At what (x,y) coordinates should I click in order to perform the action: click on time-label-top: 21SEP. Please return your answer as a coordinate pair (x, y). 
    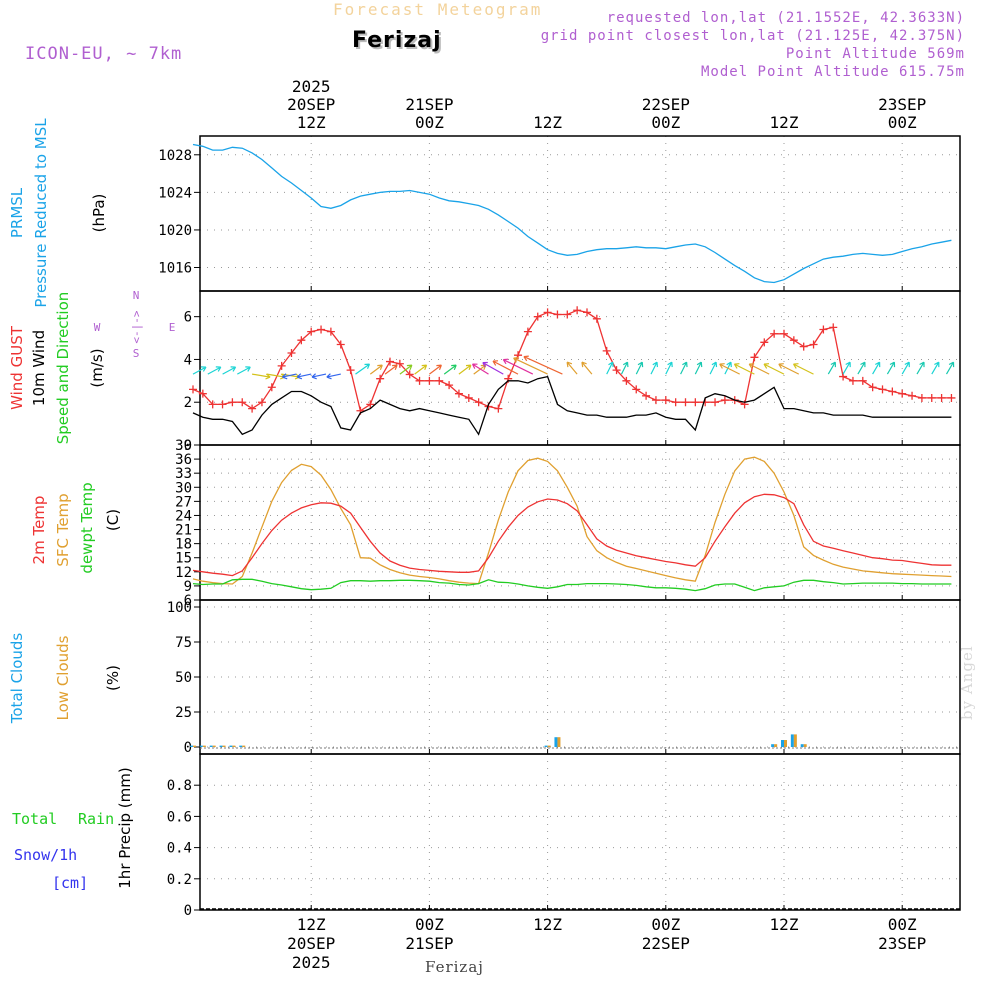
    Looking at the image, I should click on (429, 104).